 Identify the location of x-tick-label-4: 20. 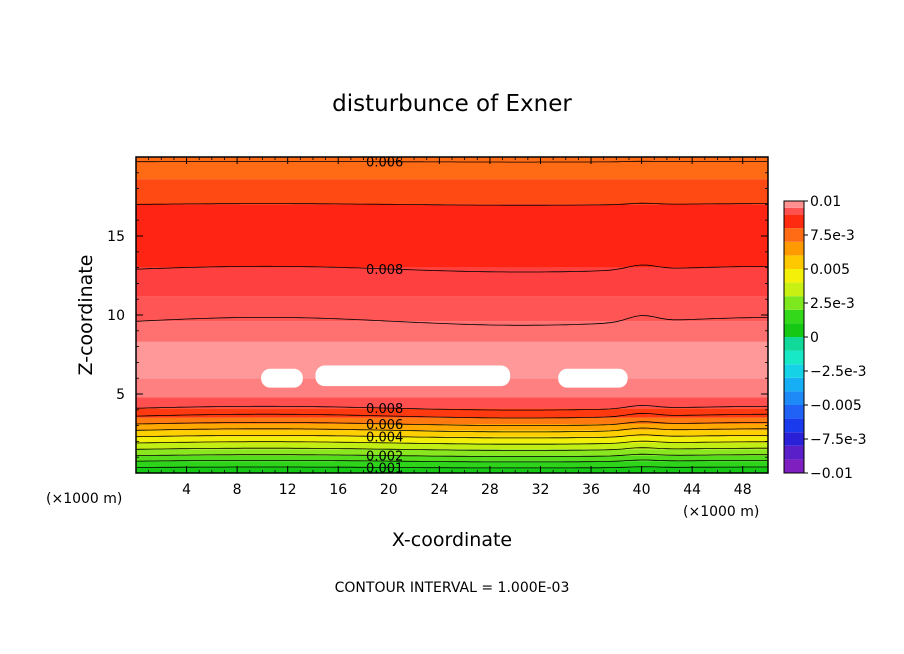
(389, 490).